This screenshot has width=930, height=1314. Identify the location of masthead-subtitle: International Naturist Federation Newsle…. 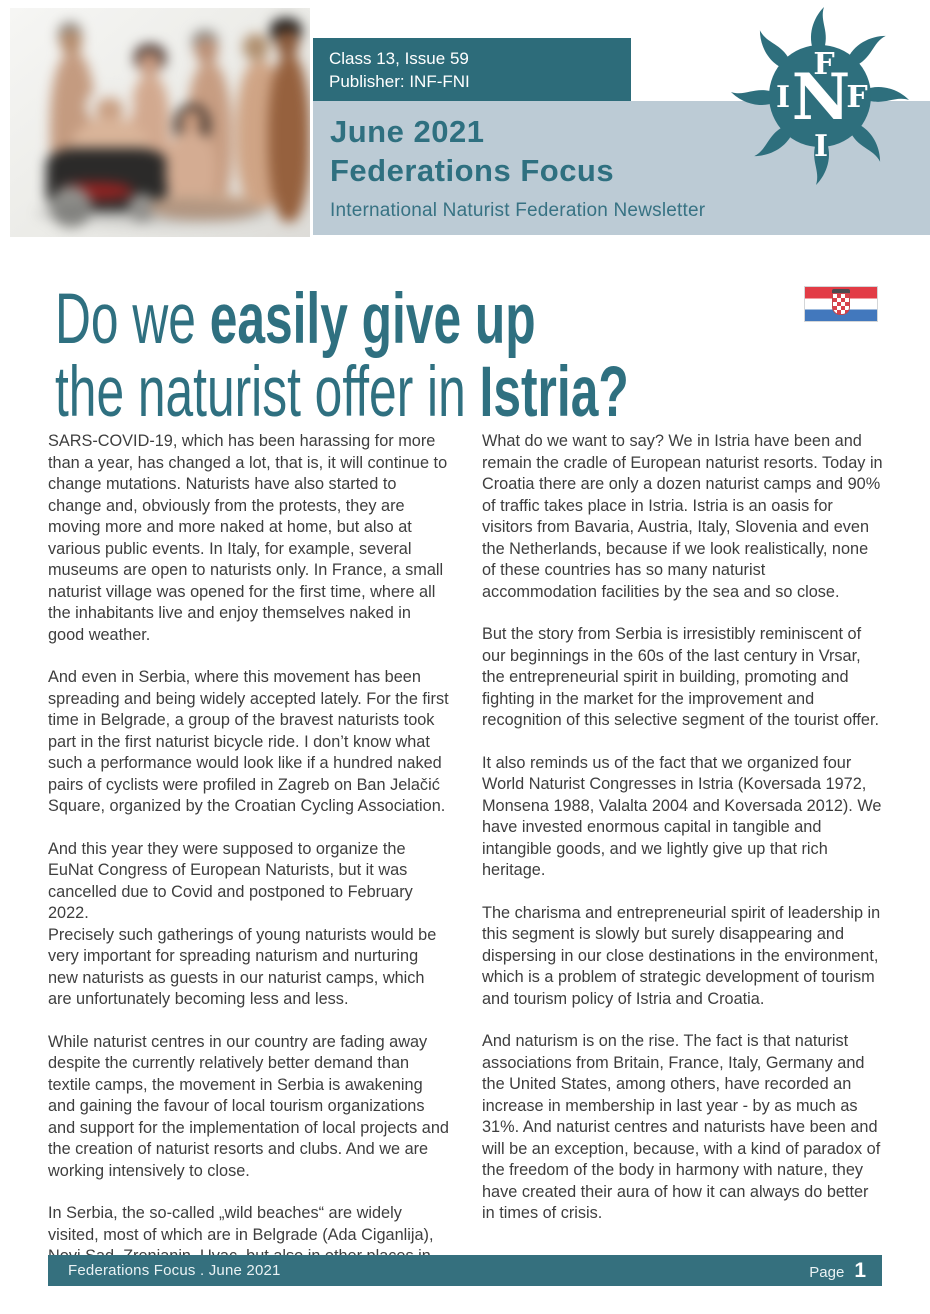
(518, 210).